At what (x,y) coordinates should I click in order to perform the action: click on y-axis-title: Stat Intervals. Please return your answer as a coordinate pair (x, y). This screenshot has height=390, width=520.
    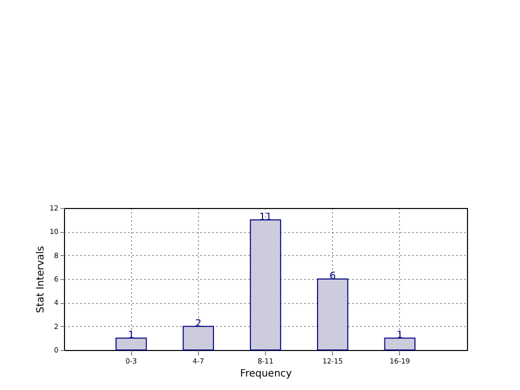
    Looking at the image, I should click on (41, 280).